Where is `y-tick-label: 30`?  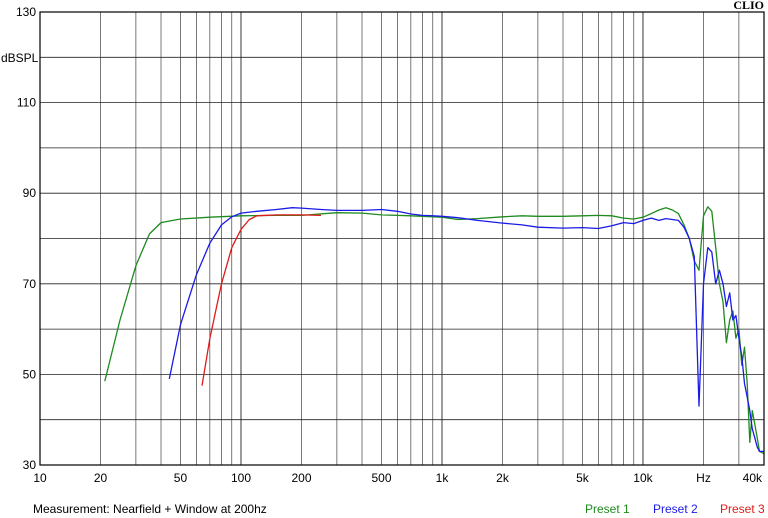 y-tick-label: 30 is located at coordinates (30, 465).